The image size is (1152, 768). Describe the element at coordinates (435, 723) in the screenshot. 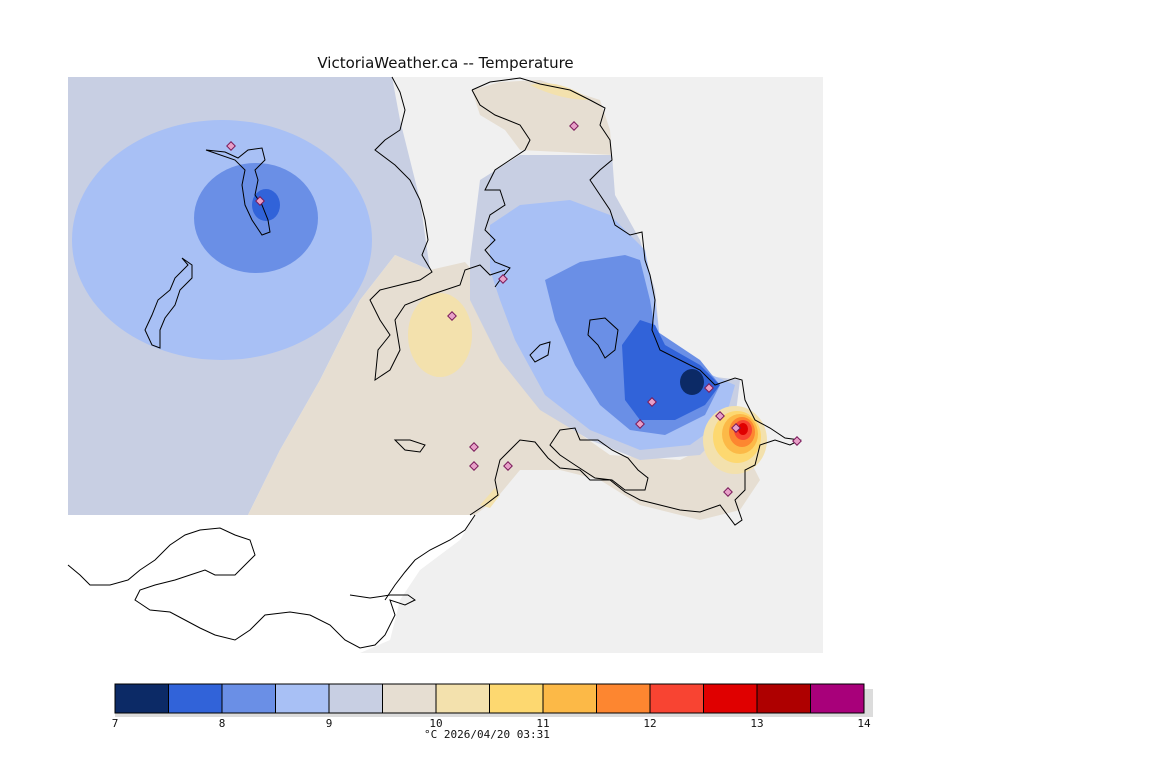

I see `legend-tick-label: 10` at that location.